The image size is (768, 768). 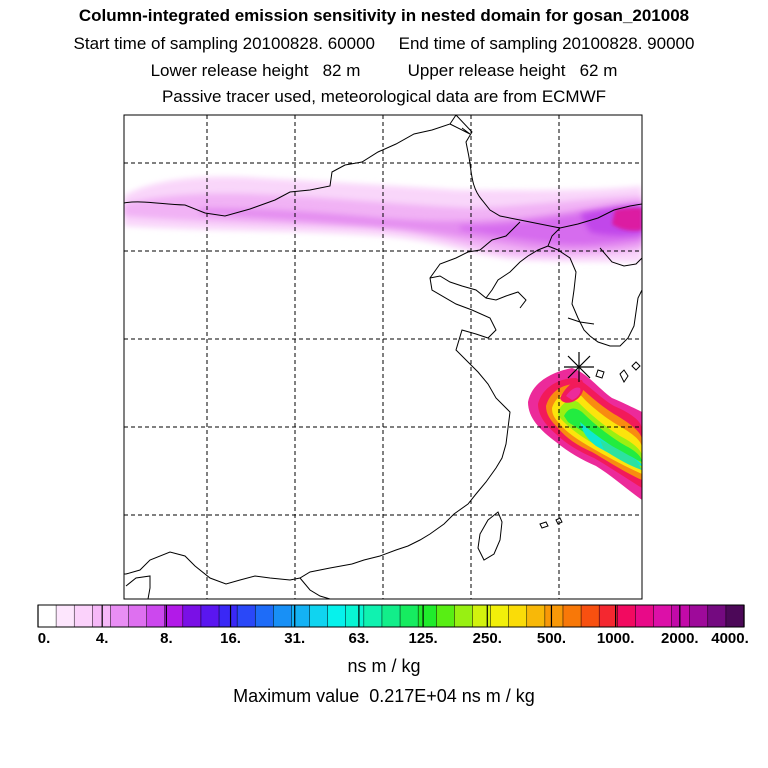 What do you see at coordinates (384, 696) in the screenshot?
I see `maximum-value-text: Maximum value 0.217E+04 ns m / kg` at bounding box center [384, 696].